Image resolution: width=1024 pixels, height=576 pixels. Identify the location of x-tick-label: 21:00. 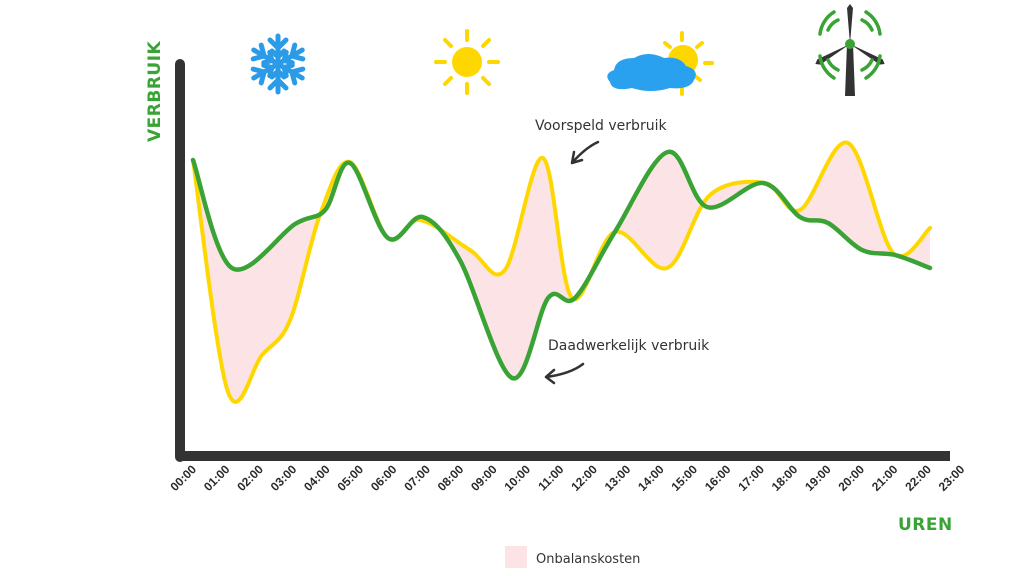
(885, 478).